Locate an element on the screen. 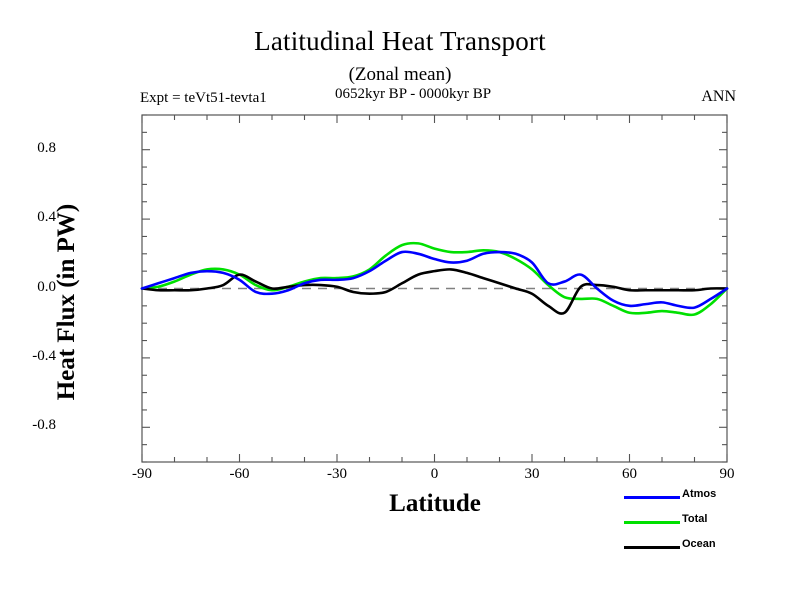  data-series-group is located at coordinates (434, 279).